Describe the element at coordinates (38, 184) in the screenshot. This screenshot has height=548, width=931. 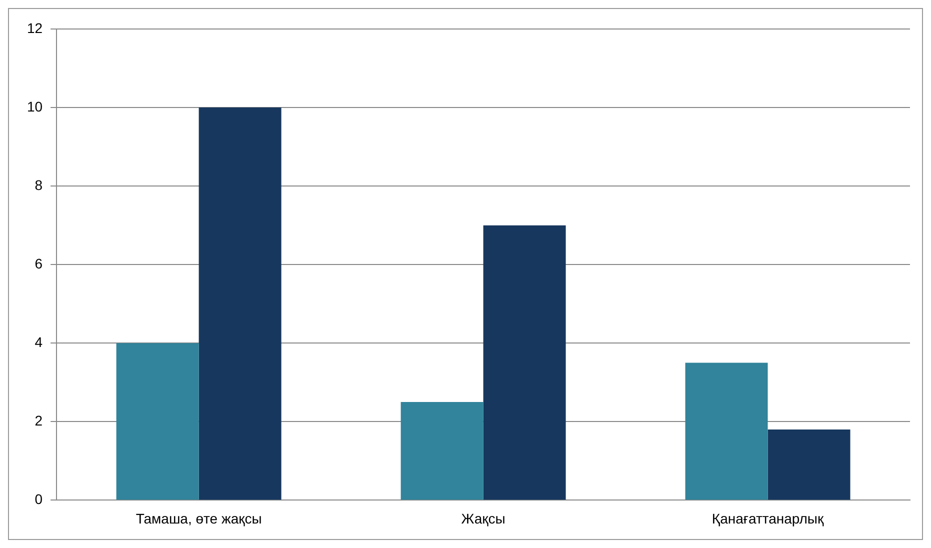
I see `y-tick-label: 8` at that location.